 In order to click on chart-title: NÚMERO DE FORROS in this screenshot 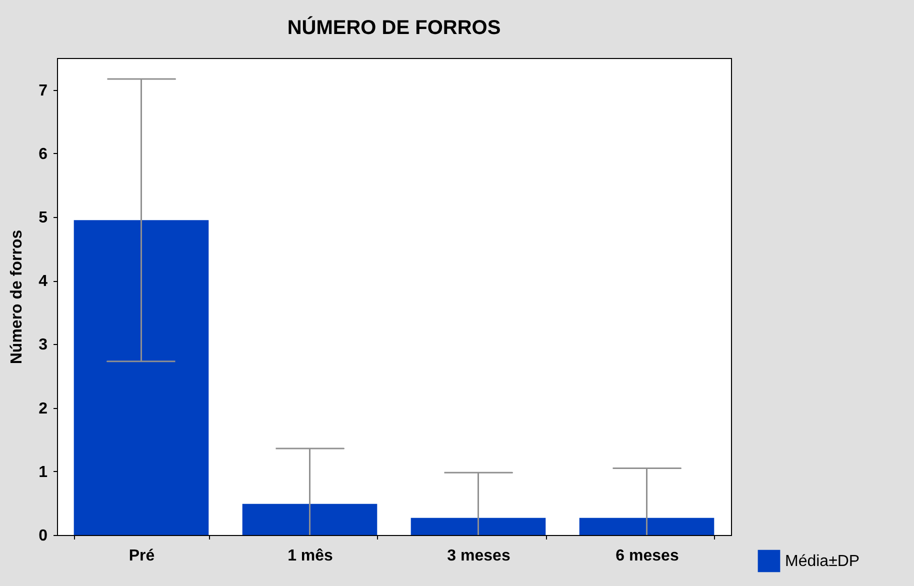, I will do `click(394, 27)`.